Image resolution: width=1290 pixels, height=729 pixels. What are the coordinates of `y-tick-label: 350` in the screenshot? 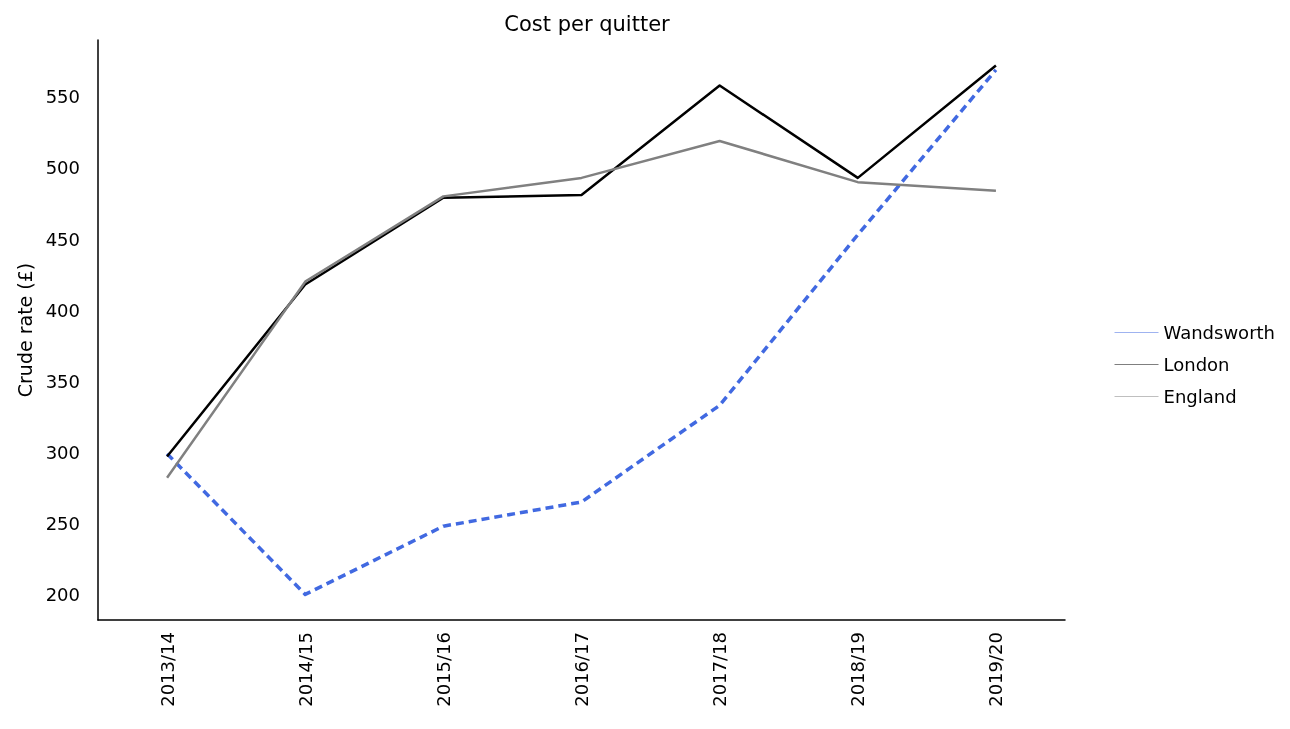 It's located at (62, 381).